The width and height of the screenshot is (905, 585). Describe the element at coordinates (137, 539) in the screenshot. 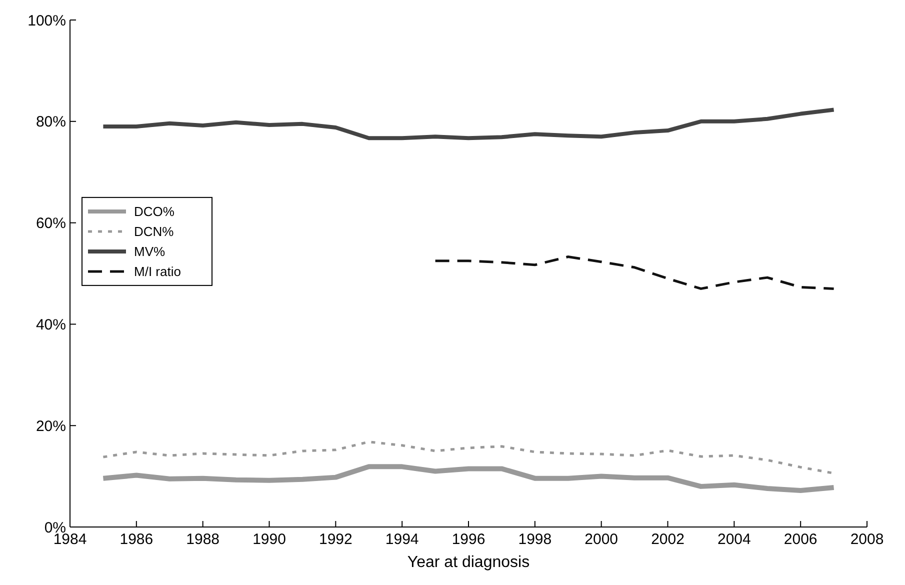

I see `x-tick-label: 1986` at that location.